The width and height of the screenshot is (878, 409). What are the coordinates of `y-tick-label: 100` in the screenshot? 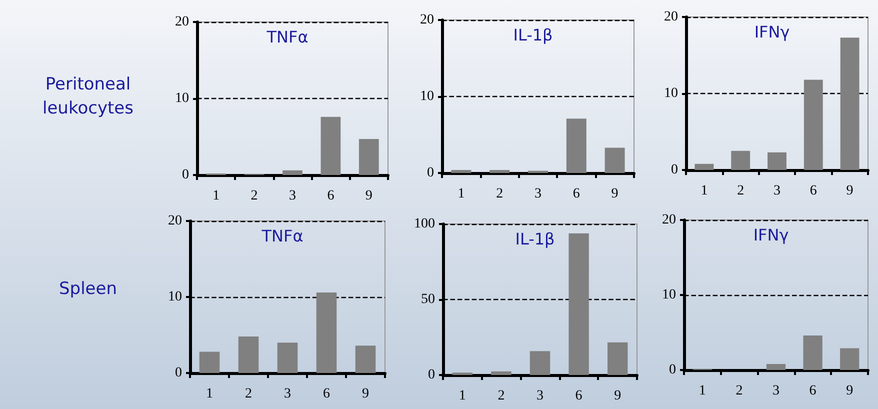 It's located at (424, 224).